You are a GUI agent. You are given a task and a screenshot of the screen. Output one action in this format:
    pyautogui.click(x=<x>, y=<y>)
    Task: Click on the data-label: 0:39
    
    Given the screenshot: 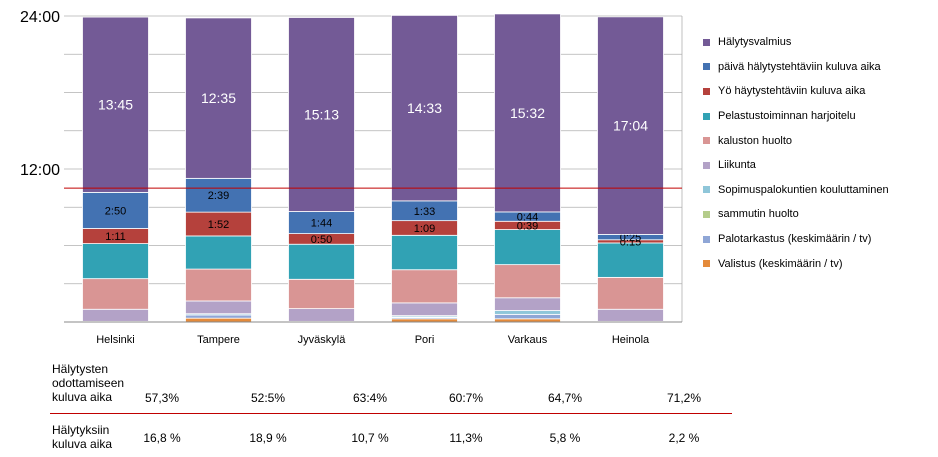 What is the action you would take?
    pyautogui.click(x=527, y=226)
    